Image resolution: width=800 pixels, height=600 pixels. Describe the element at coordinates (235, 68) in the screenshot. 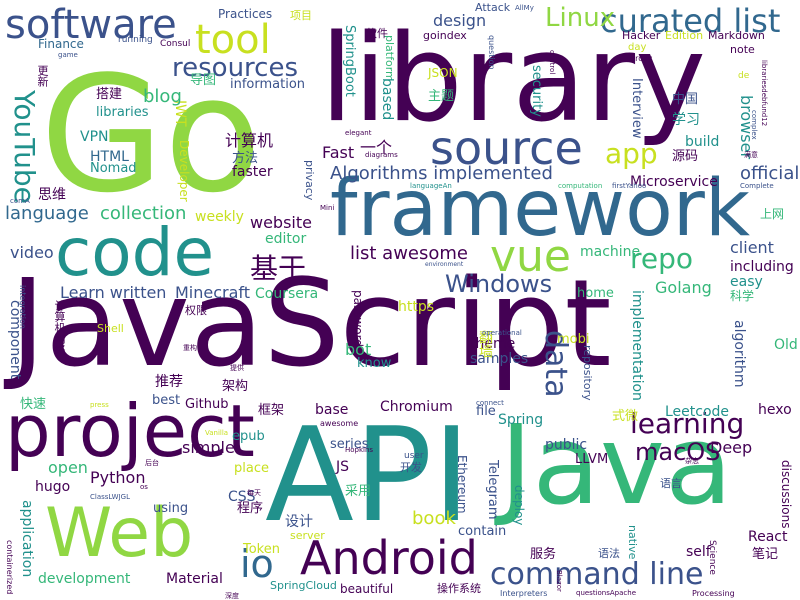

I see `cloud-word: resources` at that location.